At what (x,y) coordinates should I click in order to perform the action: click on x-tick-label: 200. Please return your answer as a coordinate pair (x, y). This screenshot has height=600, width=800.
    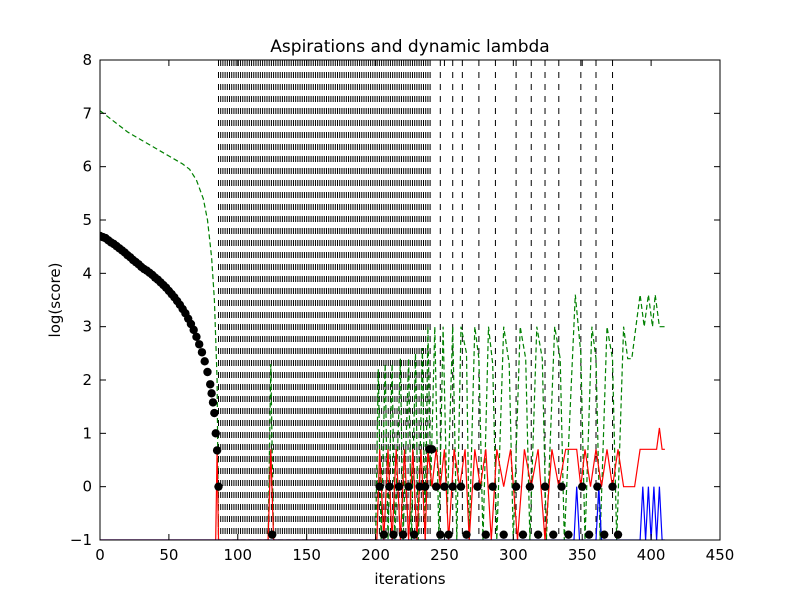
    Looking at the image, I should click on (375, 555).